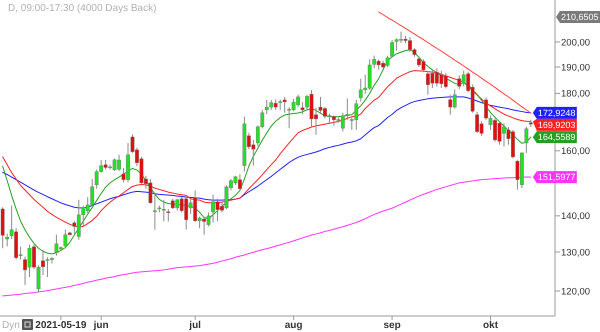  Describe the element at coordinates (575, 68) in the screenshot. I see `y-tick-label: 190,00` at that location.